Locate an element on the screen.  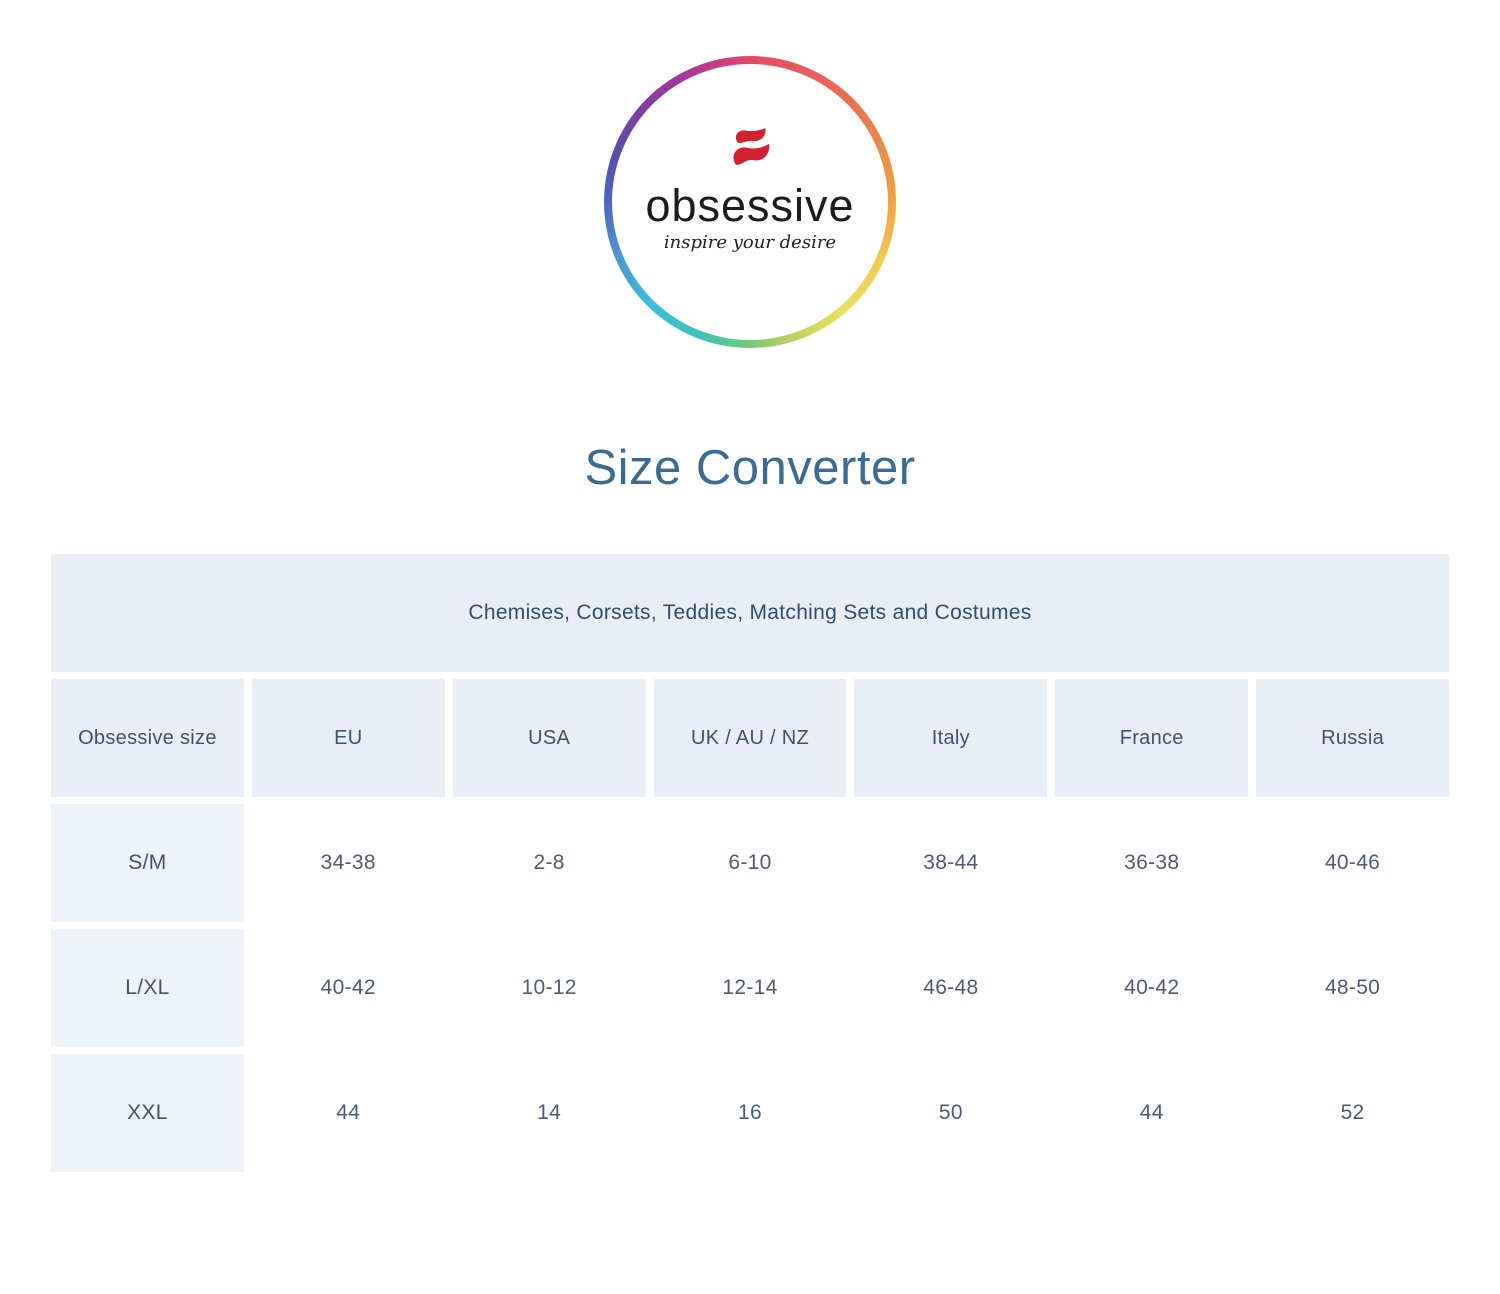
cell-xxl-france: 44 is located at coordinates (1152, 1113).